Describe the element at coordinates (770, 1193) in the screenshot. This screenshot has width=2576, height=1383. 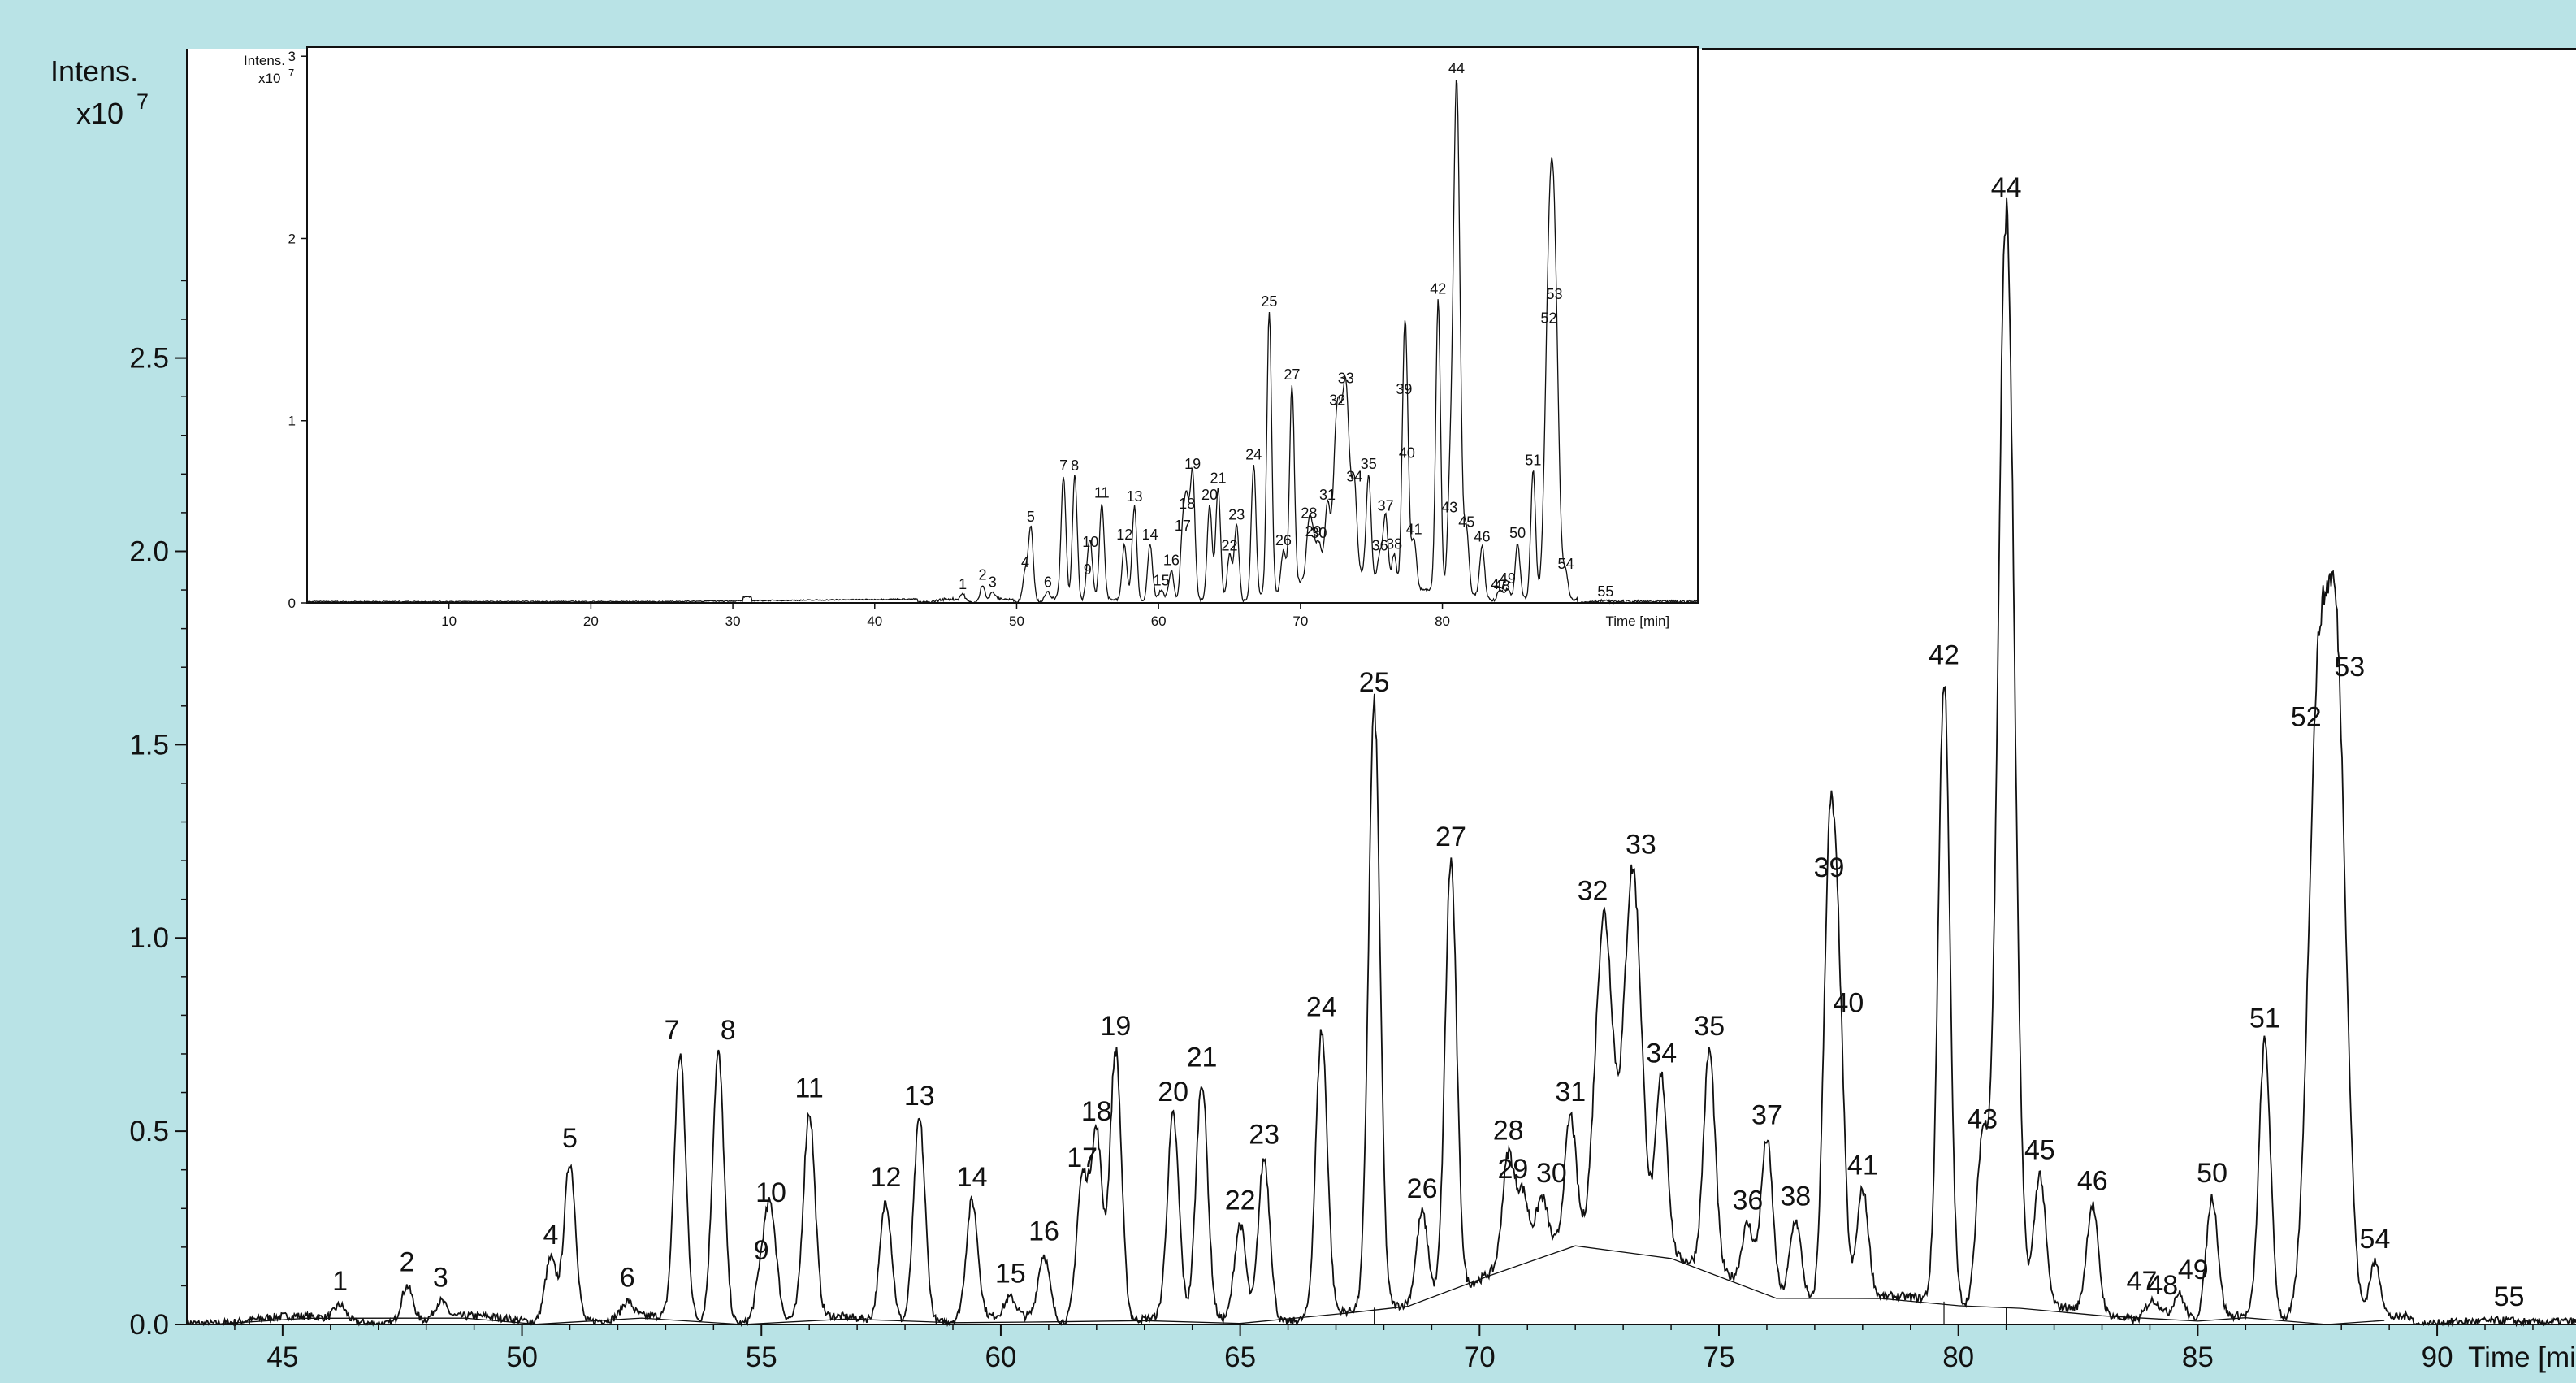
I see `peak-label: 10` at that location.